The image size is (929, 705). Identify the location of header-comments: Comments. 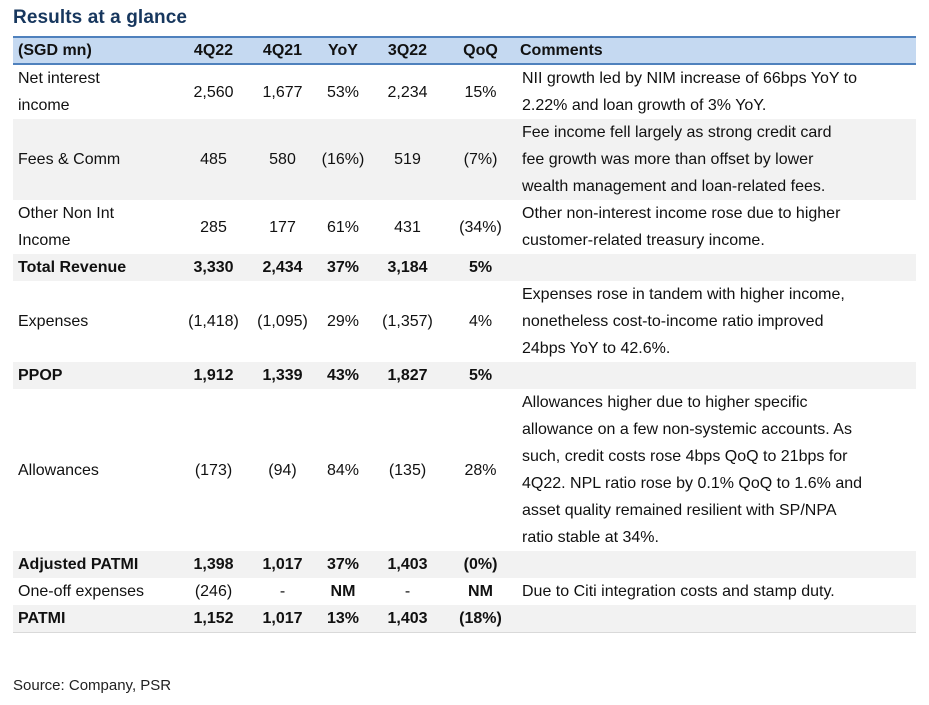
(715, 50).